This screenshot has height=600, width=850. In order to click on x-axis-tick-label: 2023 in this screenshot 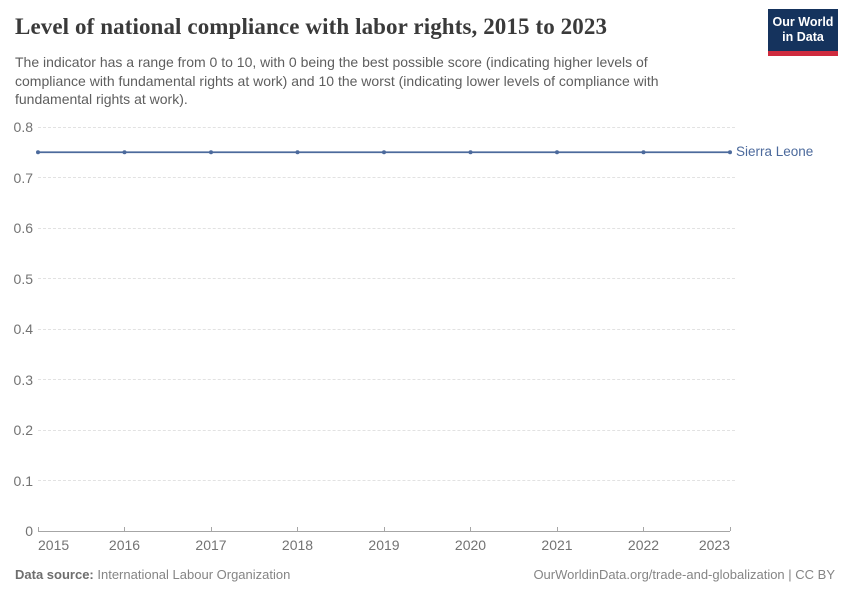, I will do `click(714, 545)`.